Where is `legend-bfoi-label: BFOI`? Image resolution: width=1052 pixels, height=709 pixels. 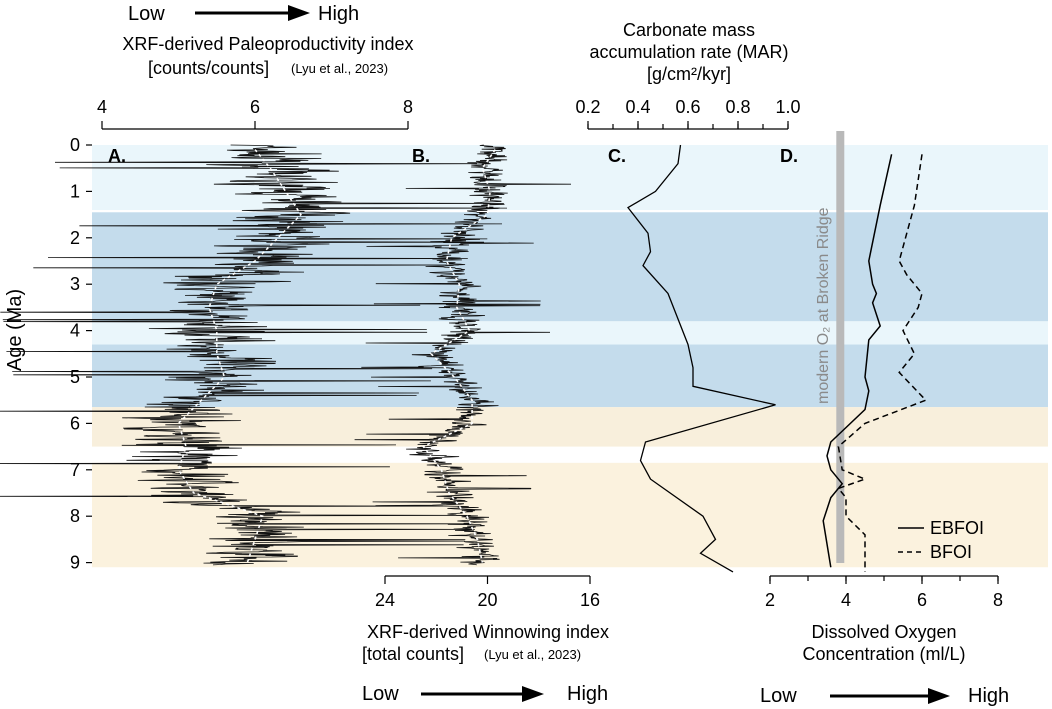
legend-bfoi-label: BFOI is located at coordinates (951, 552).